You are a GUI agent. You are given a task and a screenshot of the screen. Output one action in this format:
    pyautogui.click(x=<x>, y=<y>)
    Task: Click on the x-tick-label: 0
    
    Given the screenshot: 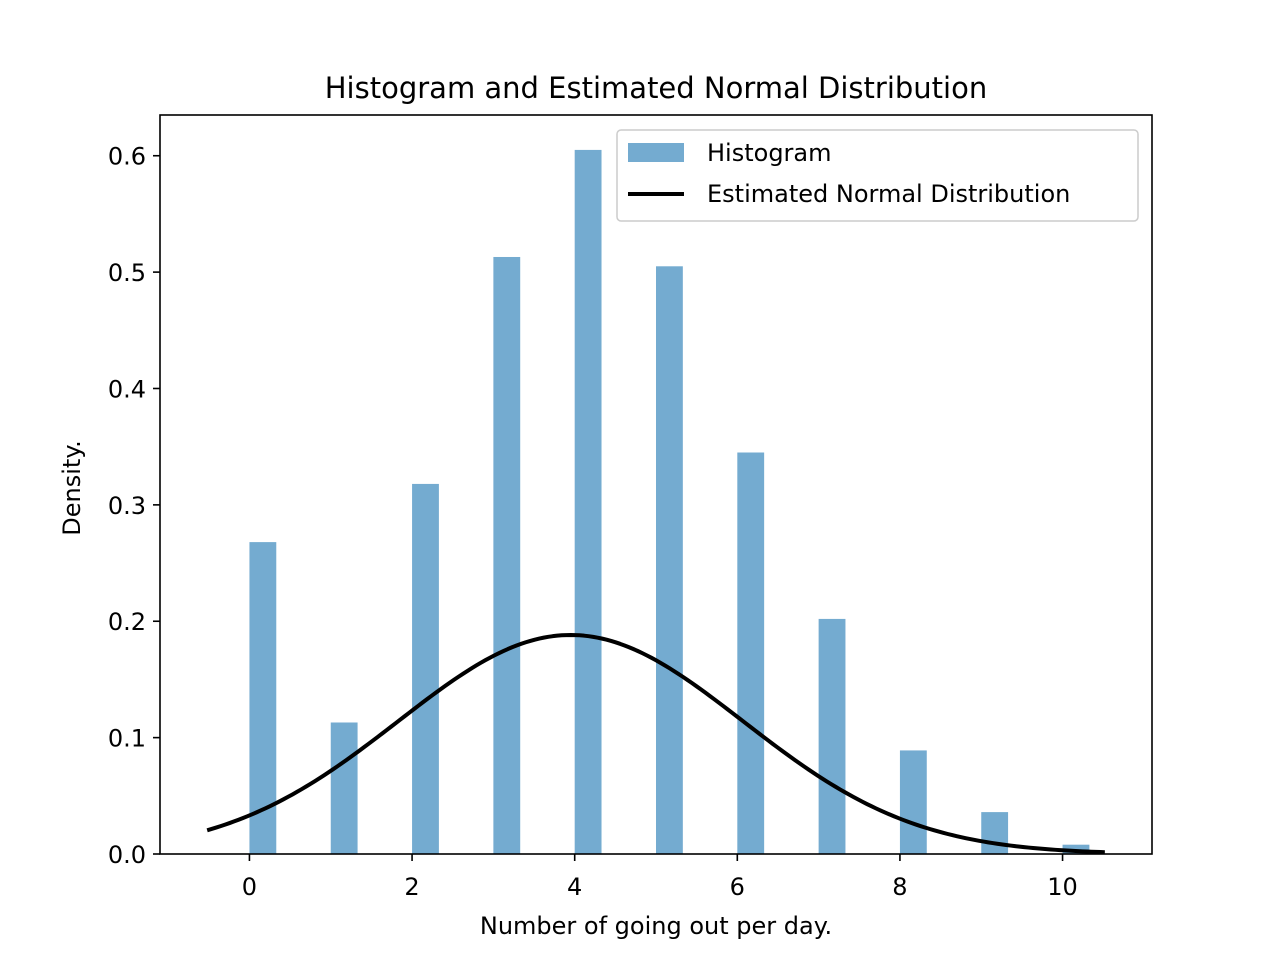 What is the action you would take?
    pyautogui.click(x=249, y=887)
    